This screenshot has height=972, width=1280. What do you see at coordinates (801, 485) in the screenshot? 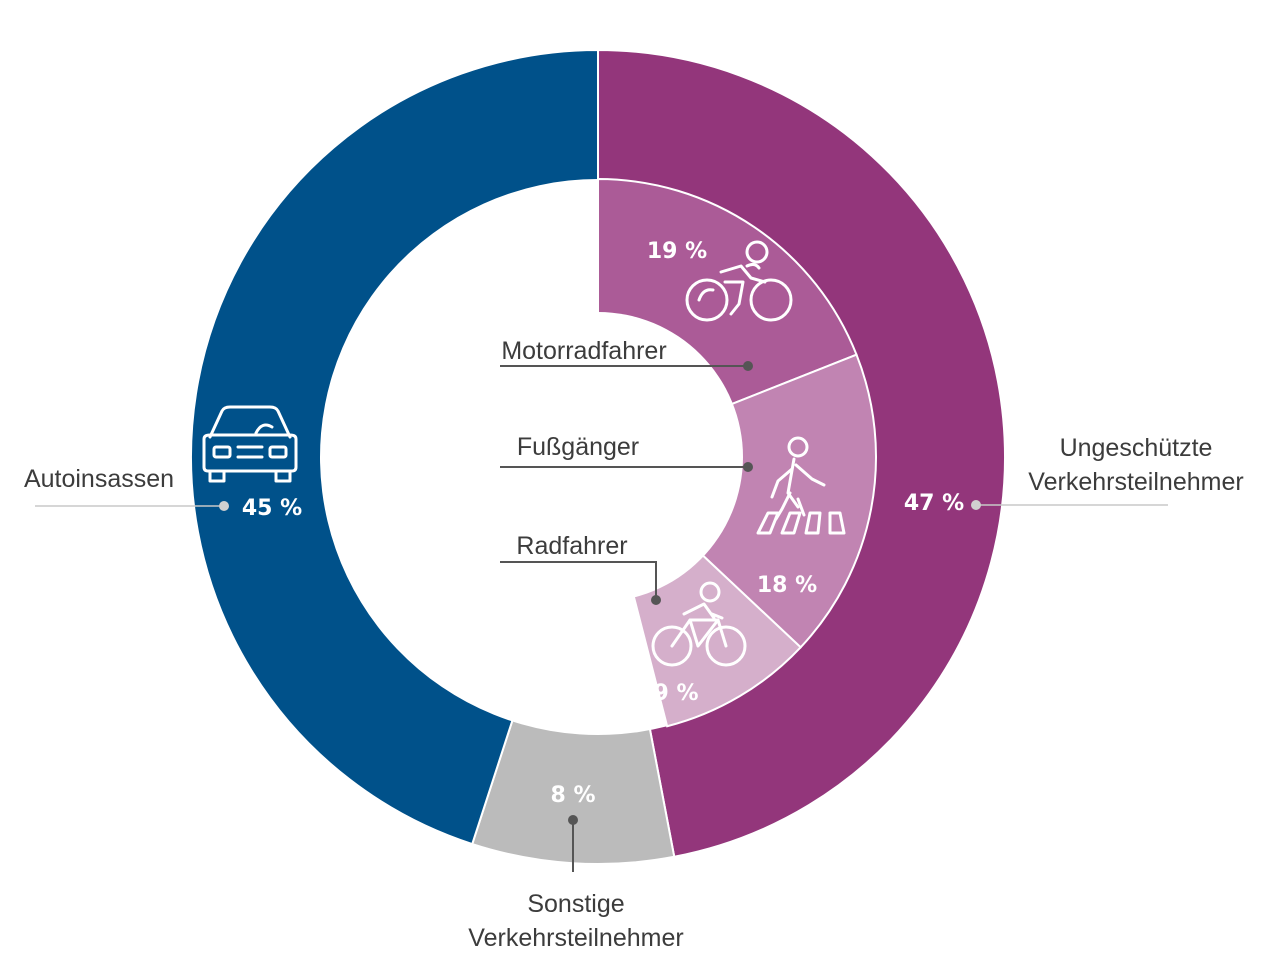
I see `pedestrian-icon` at bounding box center [801, 485].